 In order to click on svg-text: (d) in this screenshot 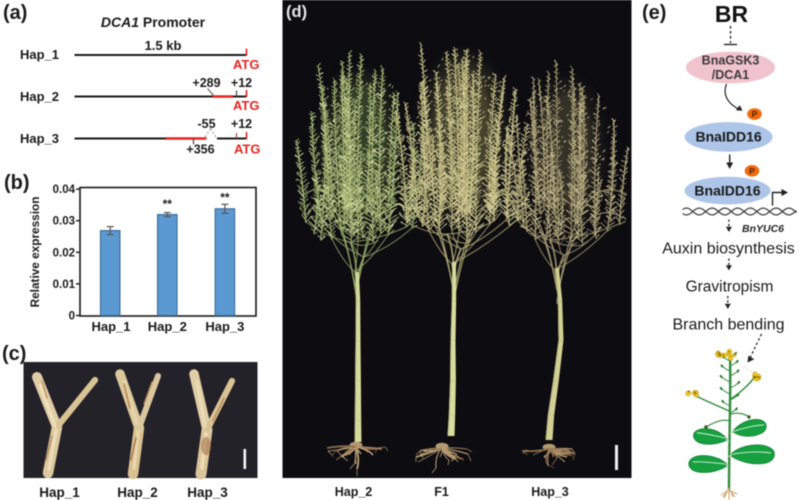, I will do `click(296, 12)`.